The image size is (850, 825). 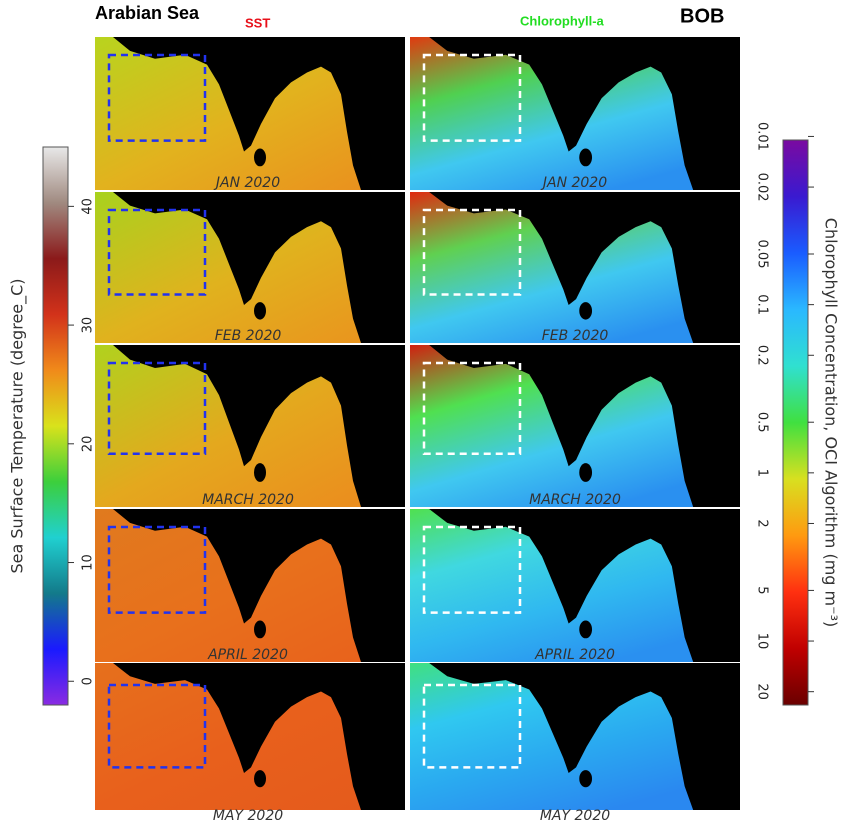 I want to click on colorbar-tick-label: 2, so click(x=762, y=523).